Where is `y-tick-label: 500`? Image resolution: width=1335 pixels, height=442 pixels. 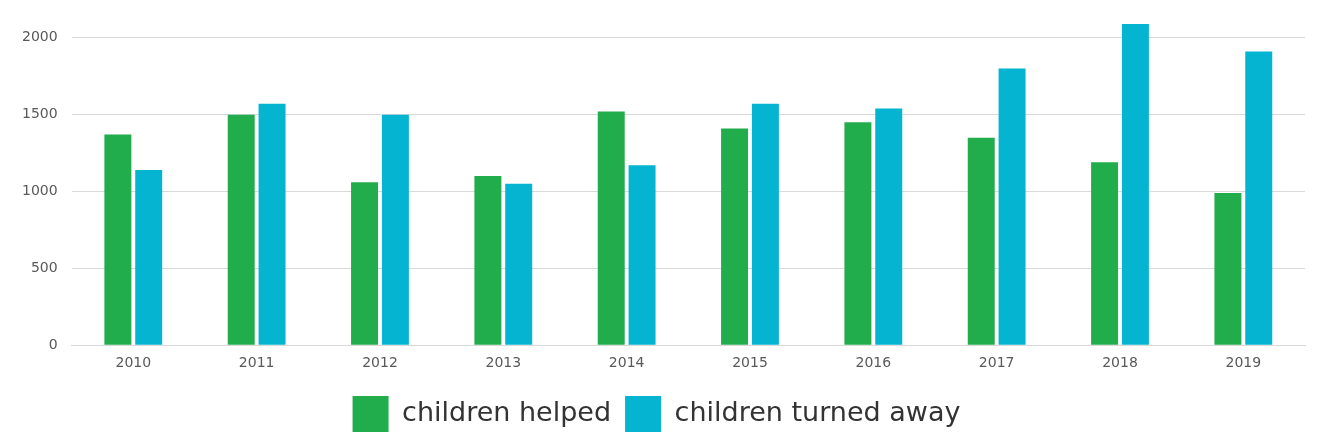 y-tick-label: 500 is located at coordinates (44, 266).